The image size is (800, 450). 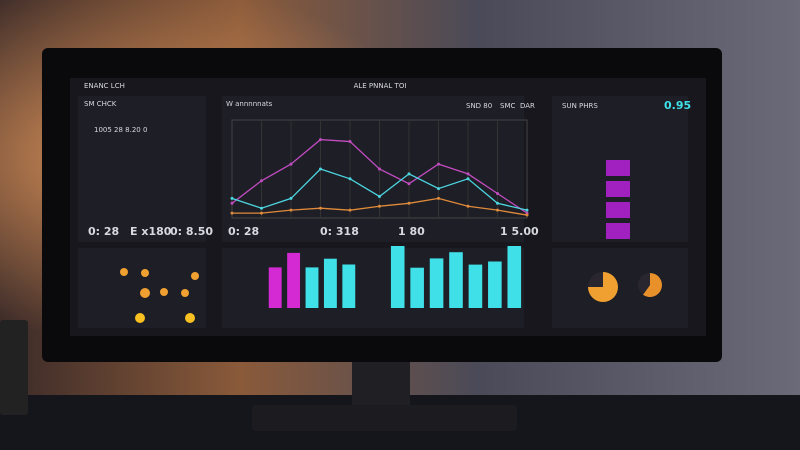 What do you see at coordinates (339, 231) in the screenshot?
I see `stat: 0: 318` at bounding box center [339, 231].